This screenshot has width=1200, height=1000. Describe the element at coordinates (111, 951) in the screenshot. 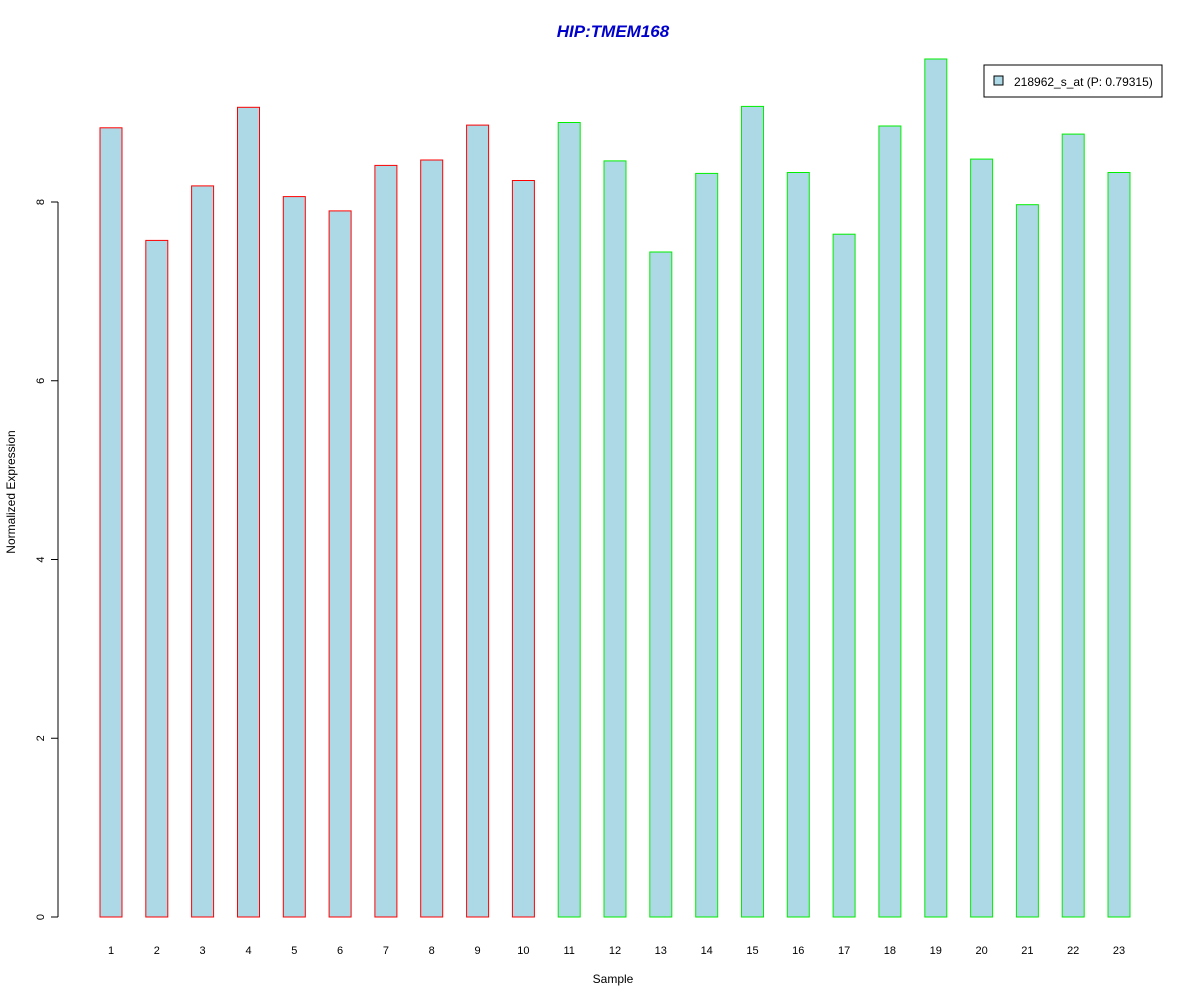

I see `x-tick-label: 1` at that location.